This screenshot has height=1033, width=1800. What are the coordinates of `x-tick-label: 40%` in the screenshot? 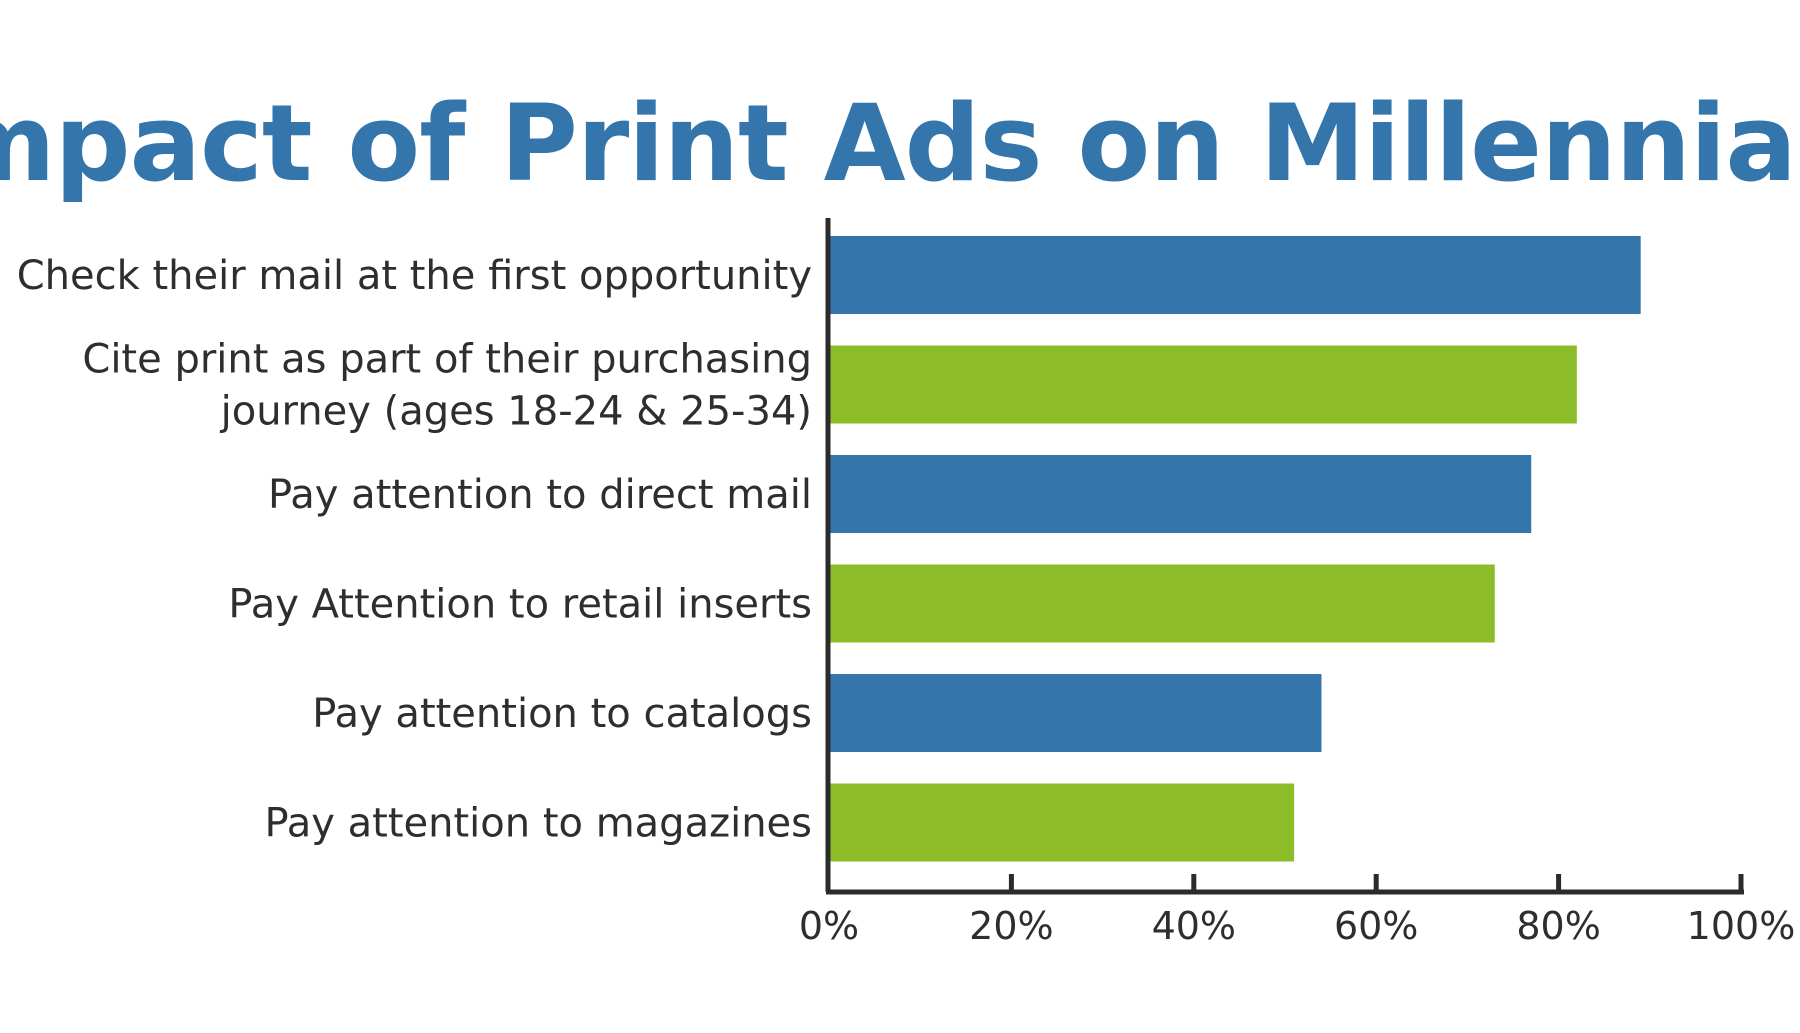 It's located at (1194, 926).